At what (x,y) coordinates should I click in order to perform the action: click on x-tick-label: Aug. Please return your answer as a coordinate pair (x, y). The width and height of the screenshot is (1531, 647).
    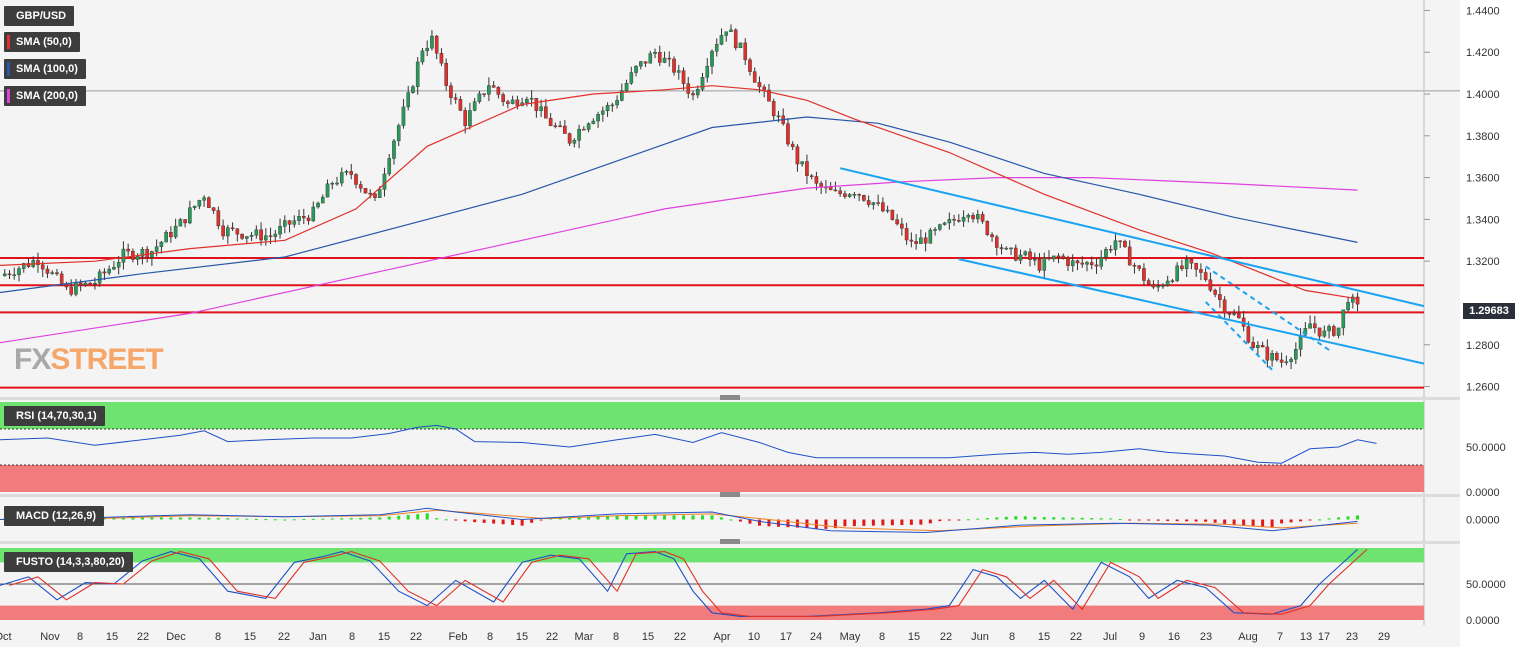
    Looking at the image, I should click on (1248, 637).